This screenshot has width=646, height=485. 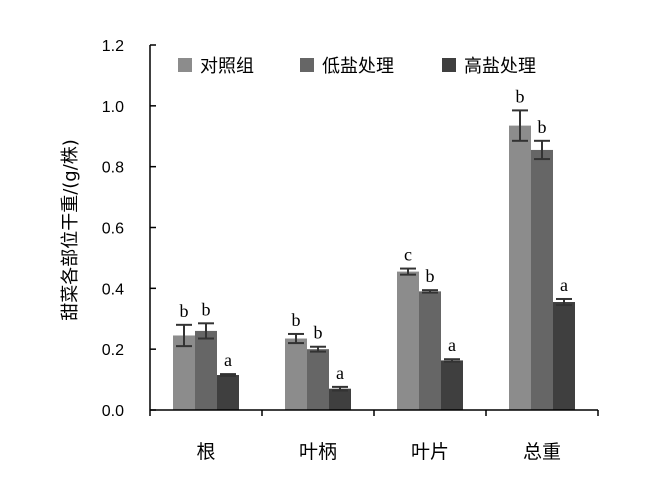 What do you see at coordinates (452, 345) in the screenshot?
I see `significance-label-2-2: a` at bounding box center [452, 345].